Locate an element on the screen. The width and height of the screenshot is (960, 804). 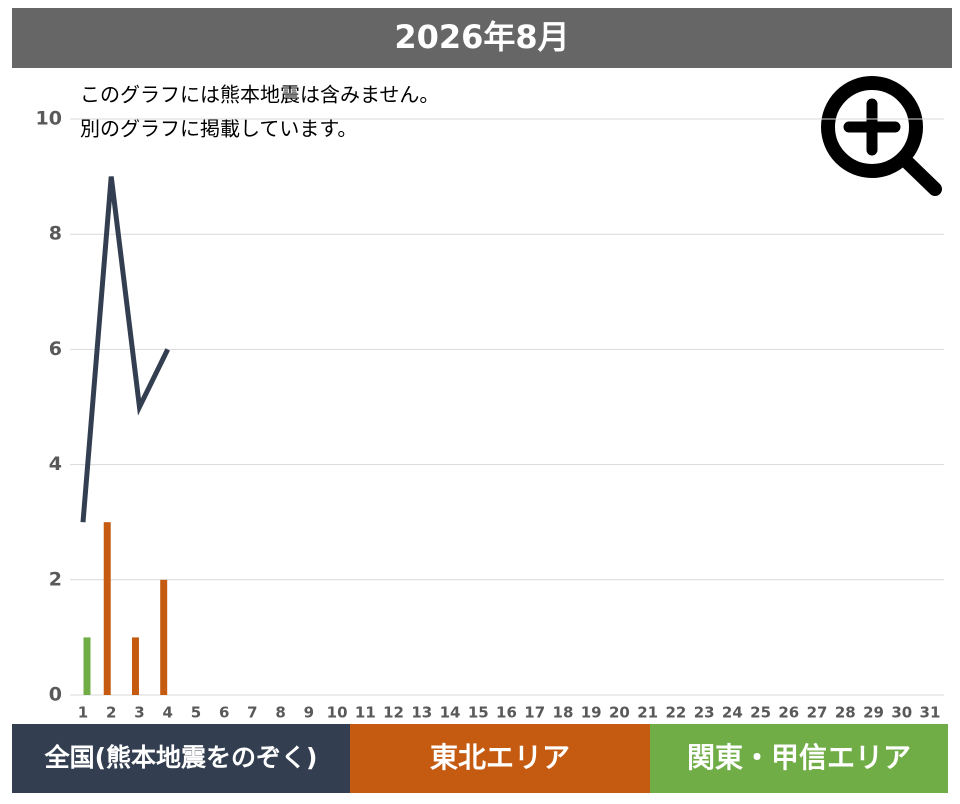
x-tick-label: 26 is located at coordinates (788, 713).